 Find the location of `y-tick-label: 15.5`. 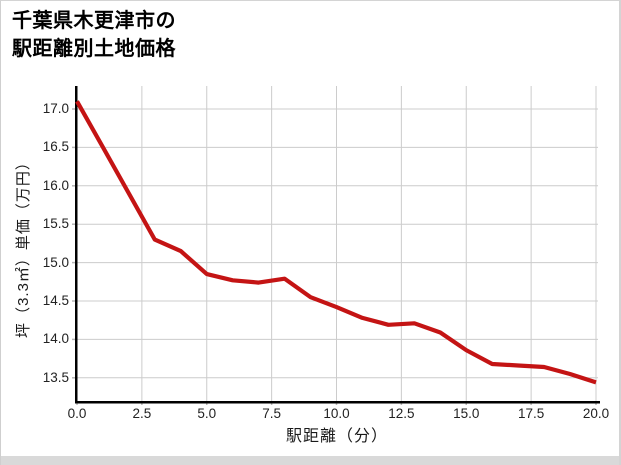

y-tick-label: 15.5 is located at coordinates (55, 224).